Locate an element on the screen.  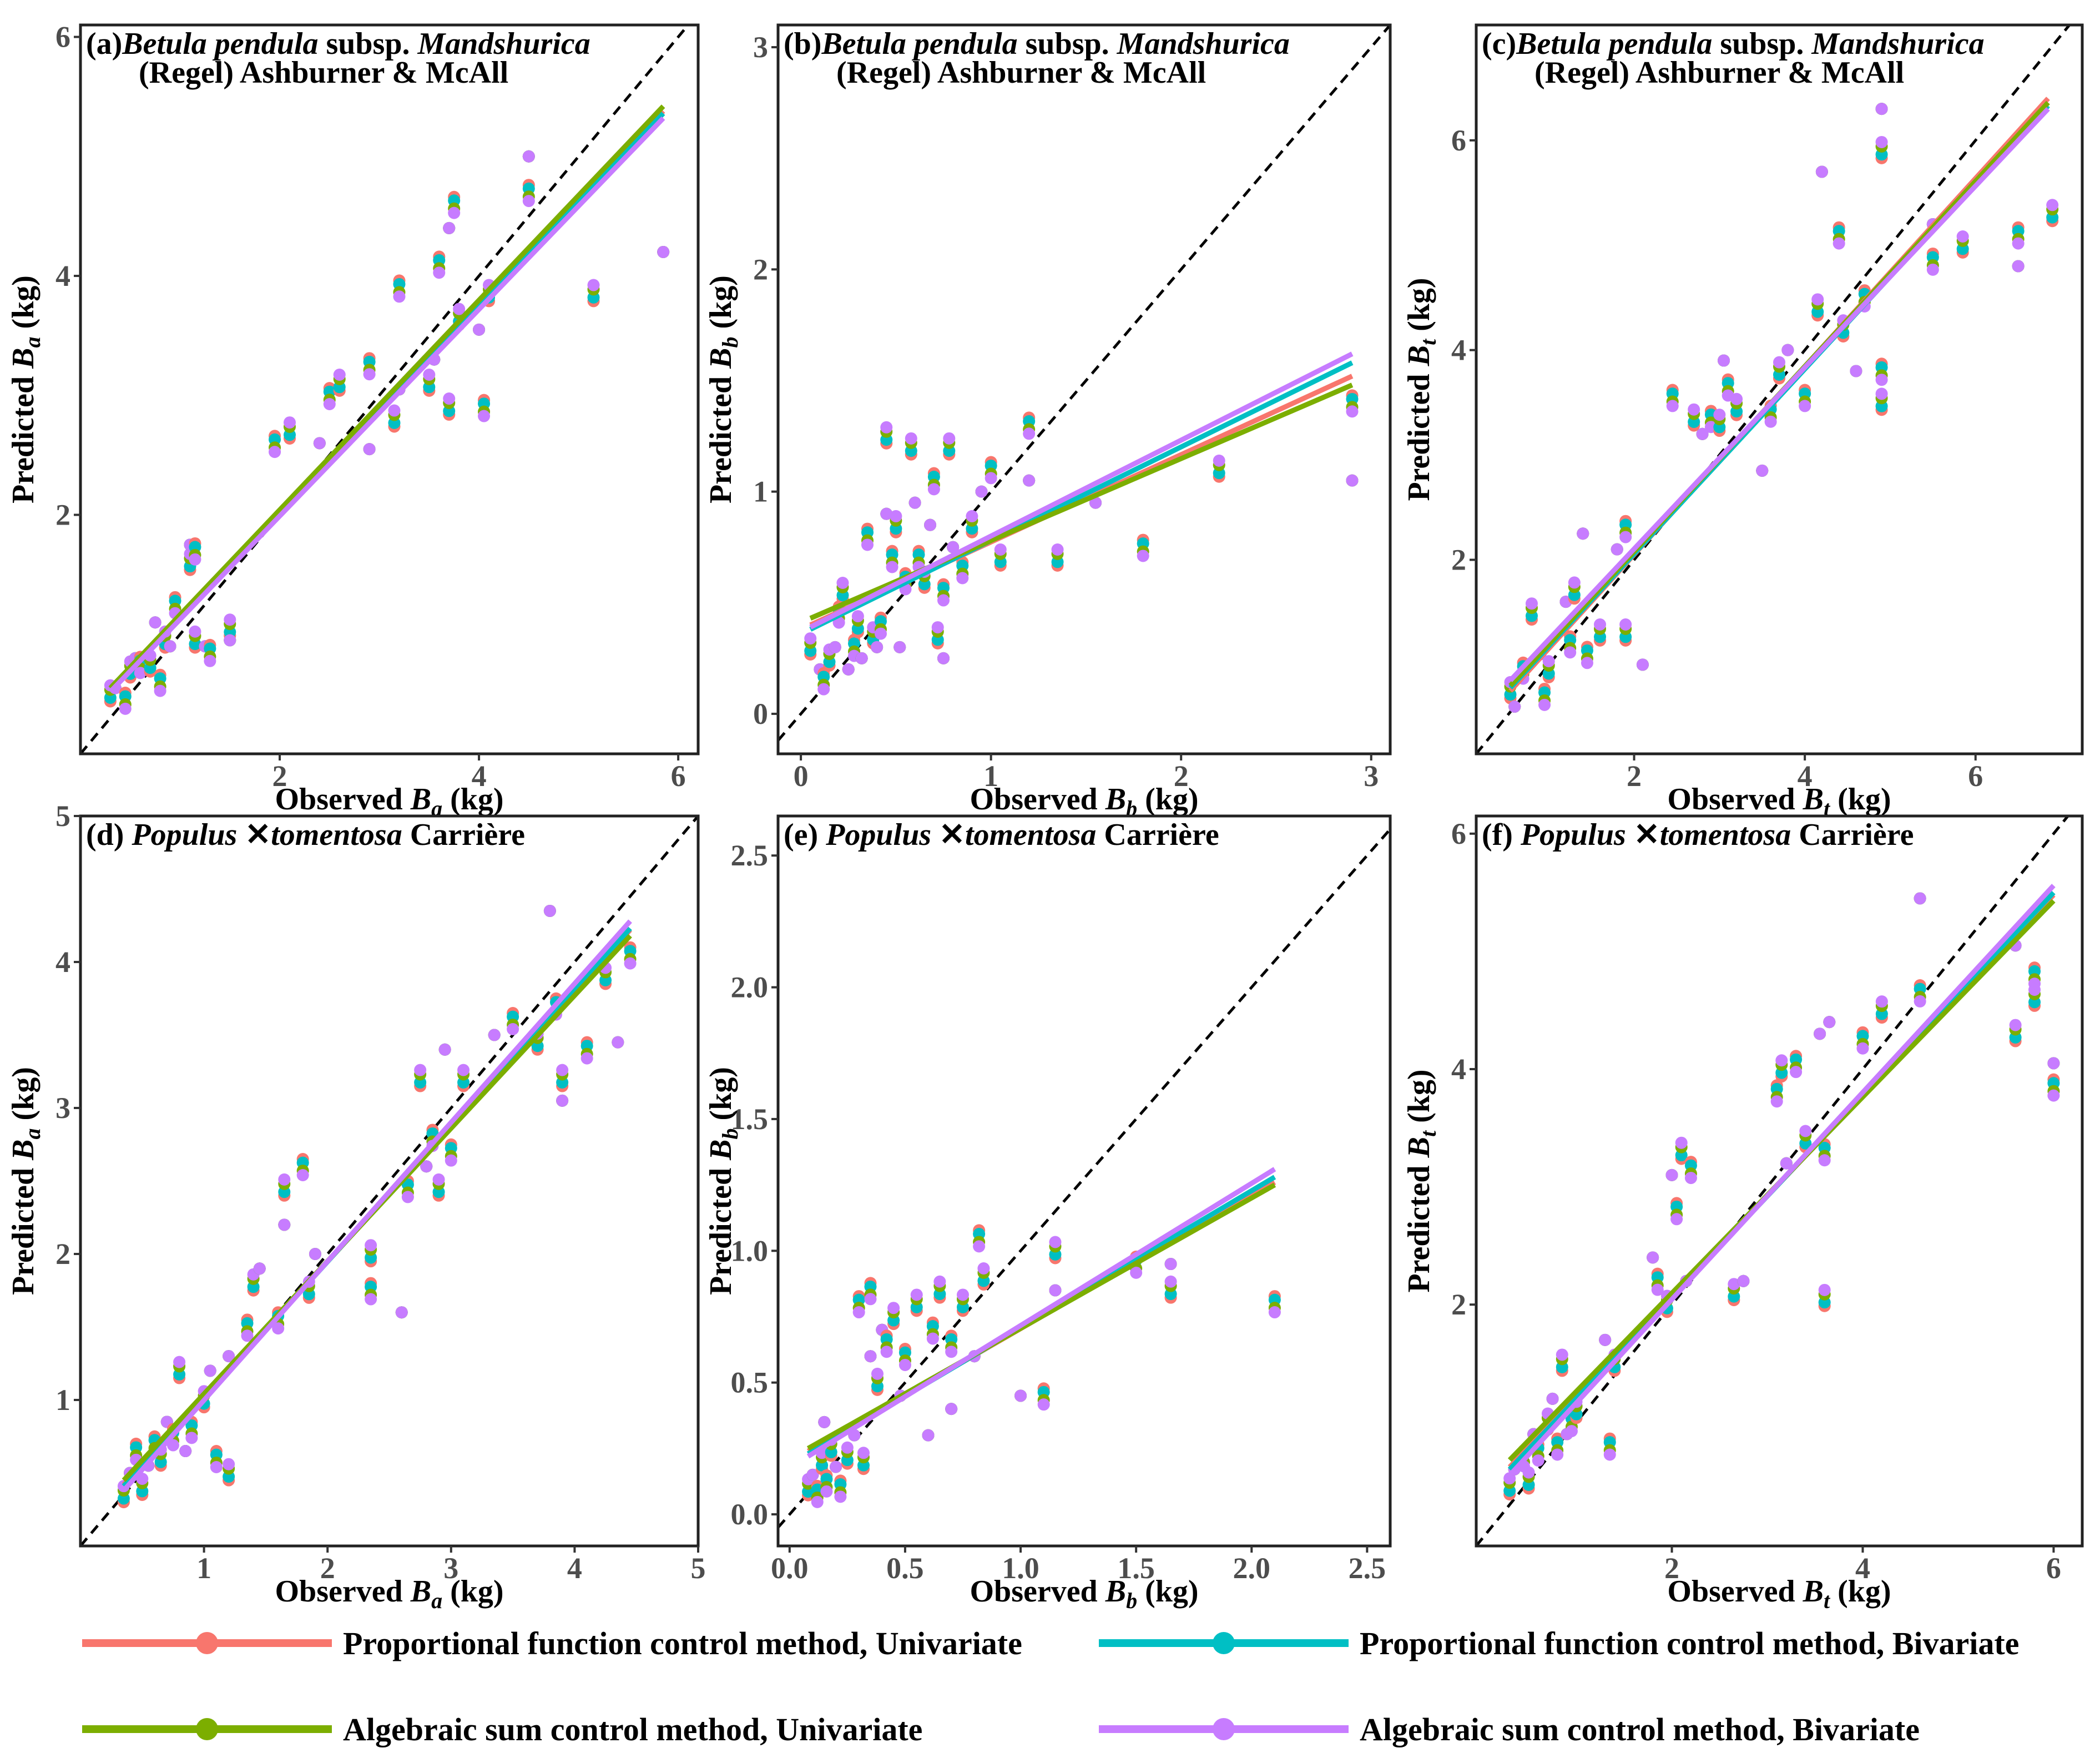
y-tick-label: 3 is located at coordinates (760, 47).